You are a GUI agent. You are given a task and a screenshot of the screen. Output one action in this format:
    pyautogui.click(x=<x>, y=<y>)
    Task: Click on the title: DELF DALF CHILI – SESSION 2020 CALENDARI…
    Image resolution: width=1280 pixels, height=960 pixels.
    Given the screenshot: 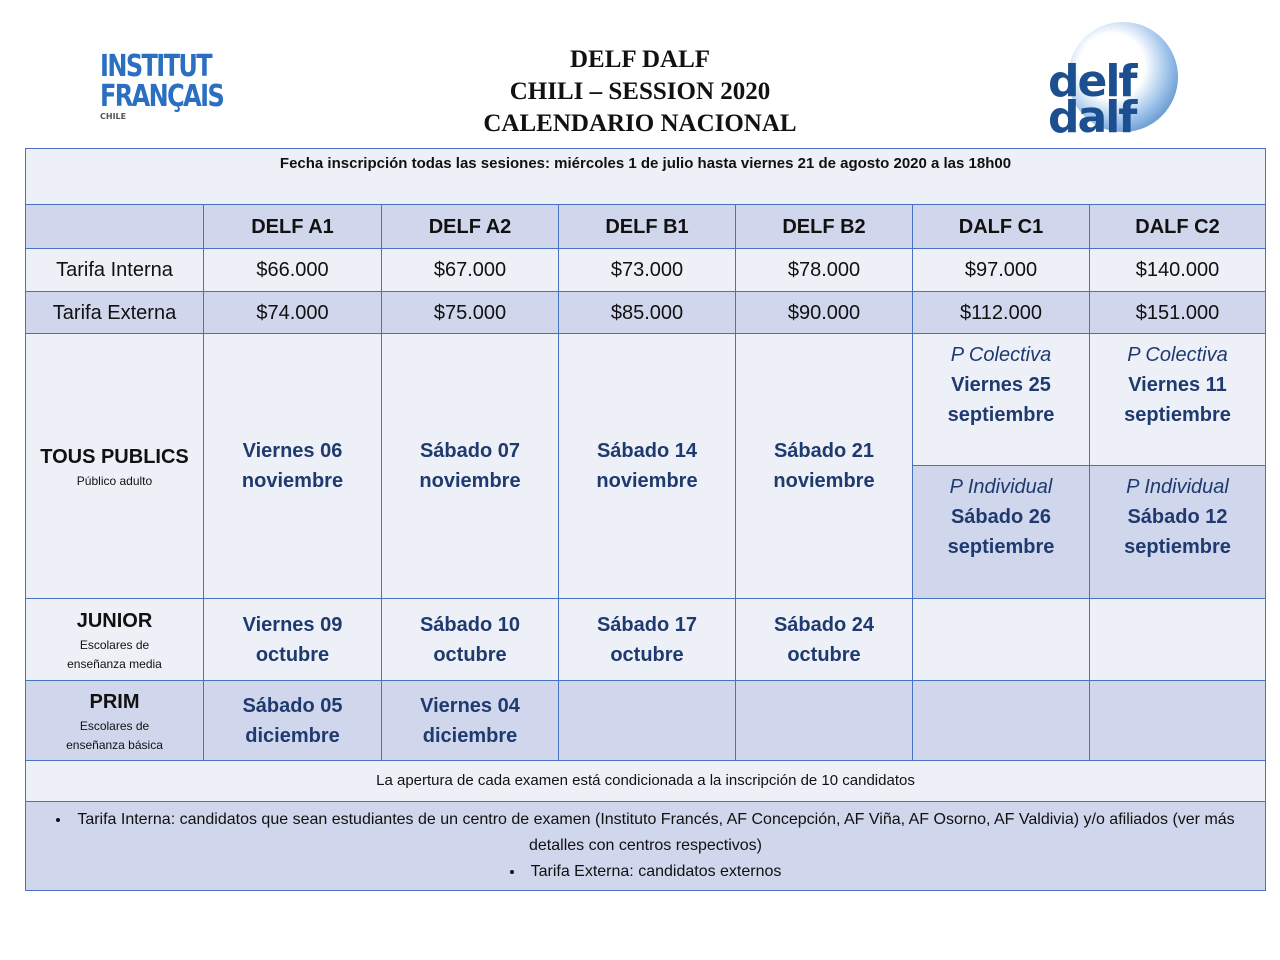 What is the action you would take?
    pyautogui.click(x=640, y=92)
    